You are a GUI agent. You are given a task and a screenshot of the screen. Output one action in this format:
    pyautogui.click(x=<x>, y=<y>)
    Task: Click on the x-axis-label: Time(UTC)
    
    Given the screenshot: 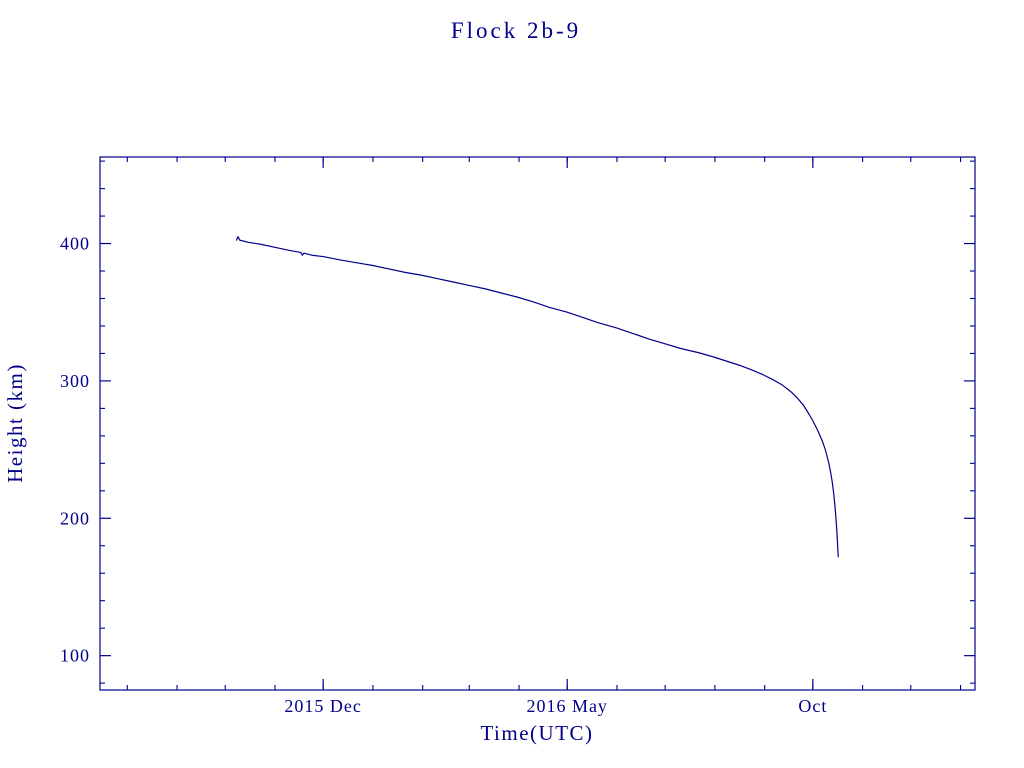 What is the action you would take?
    pyautogui.click(x=536, y=733)
    